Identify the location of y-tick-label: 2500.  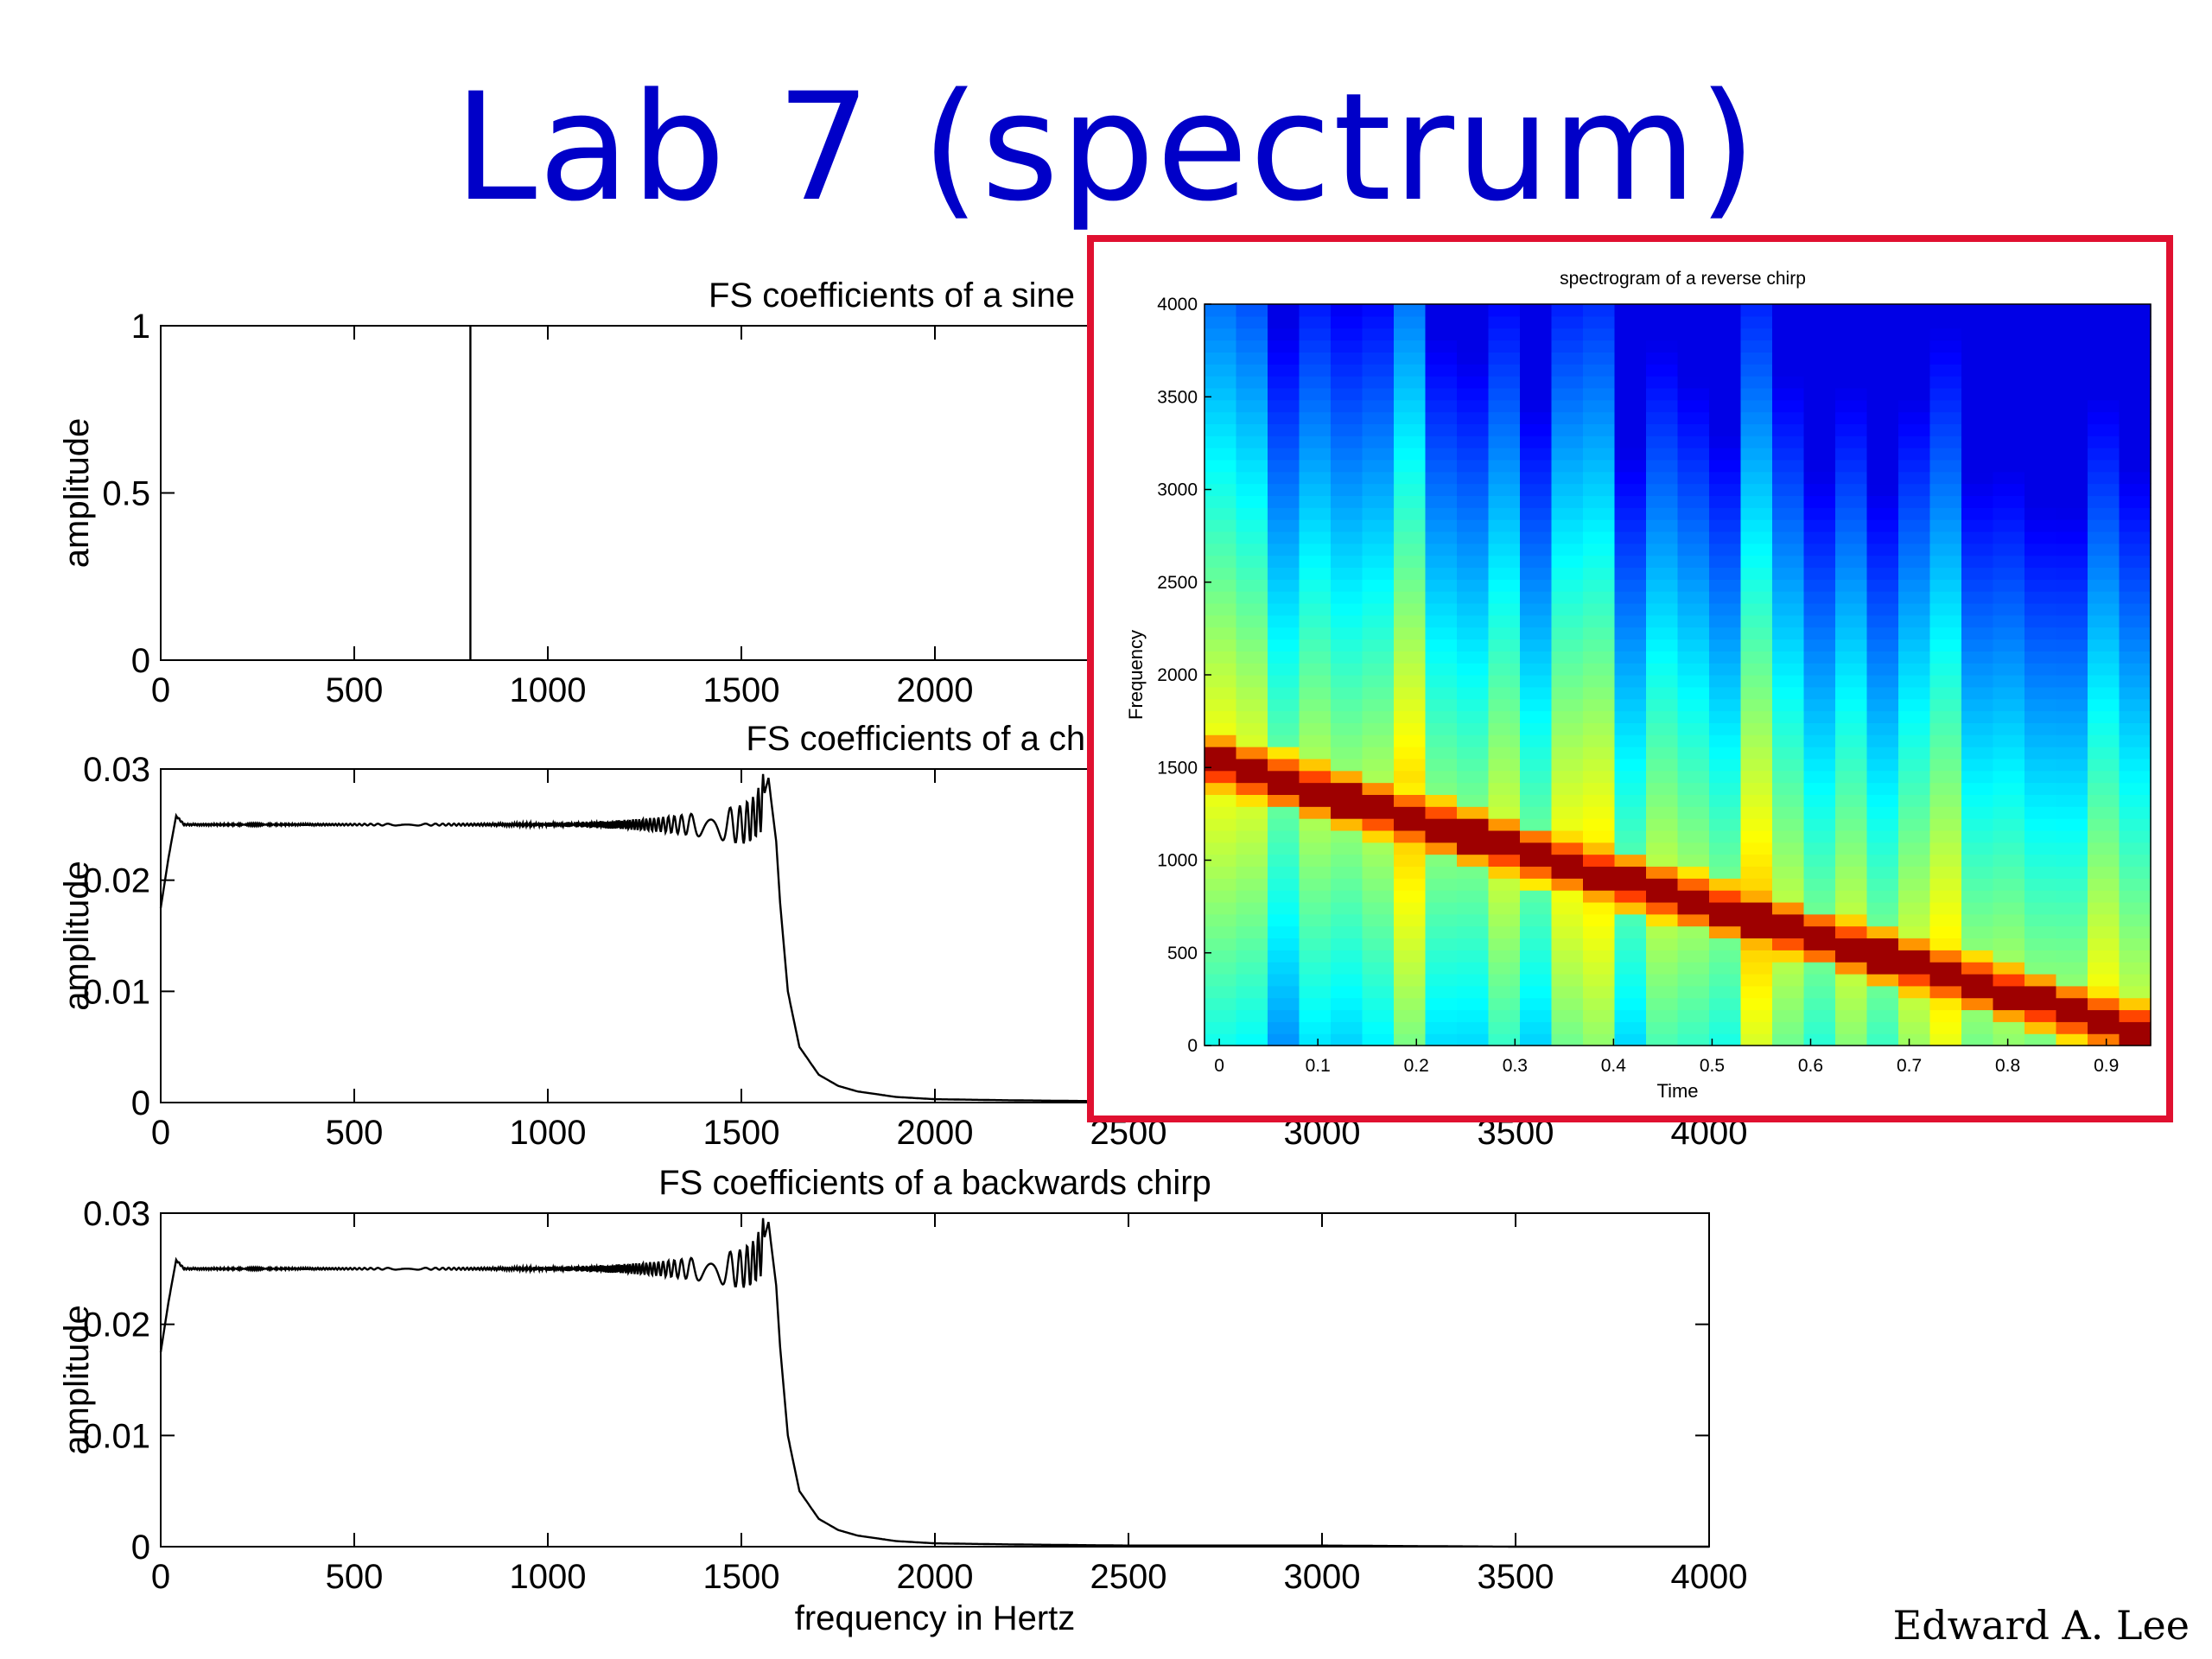
(1177, 583).